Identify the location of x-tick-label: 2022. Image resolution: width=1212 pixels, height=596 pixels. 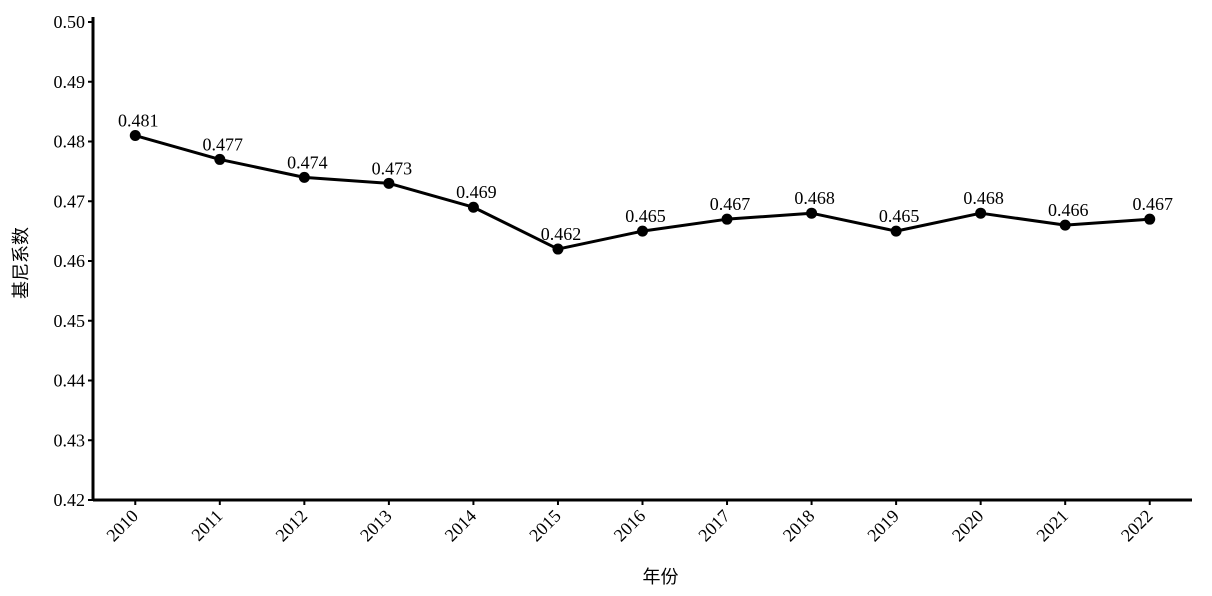
(1137, 526).